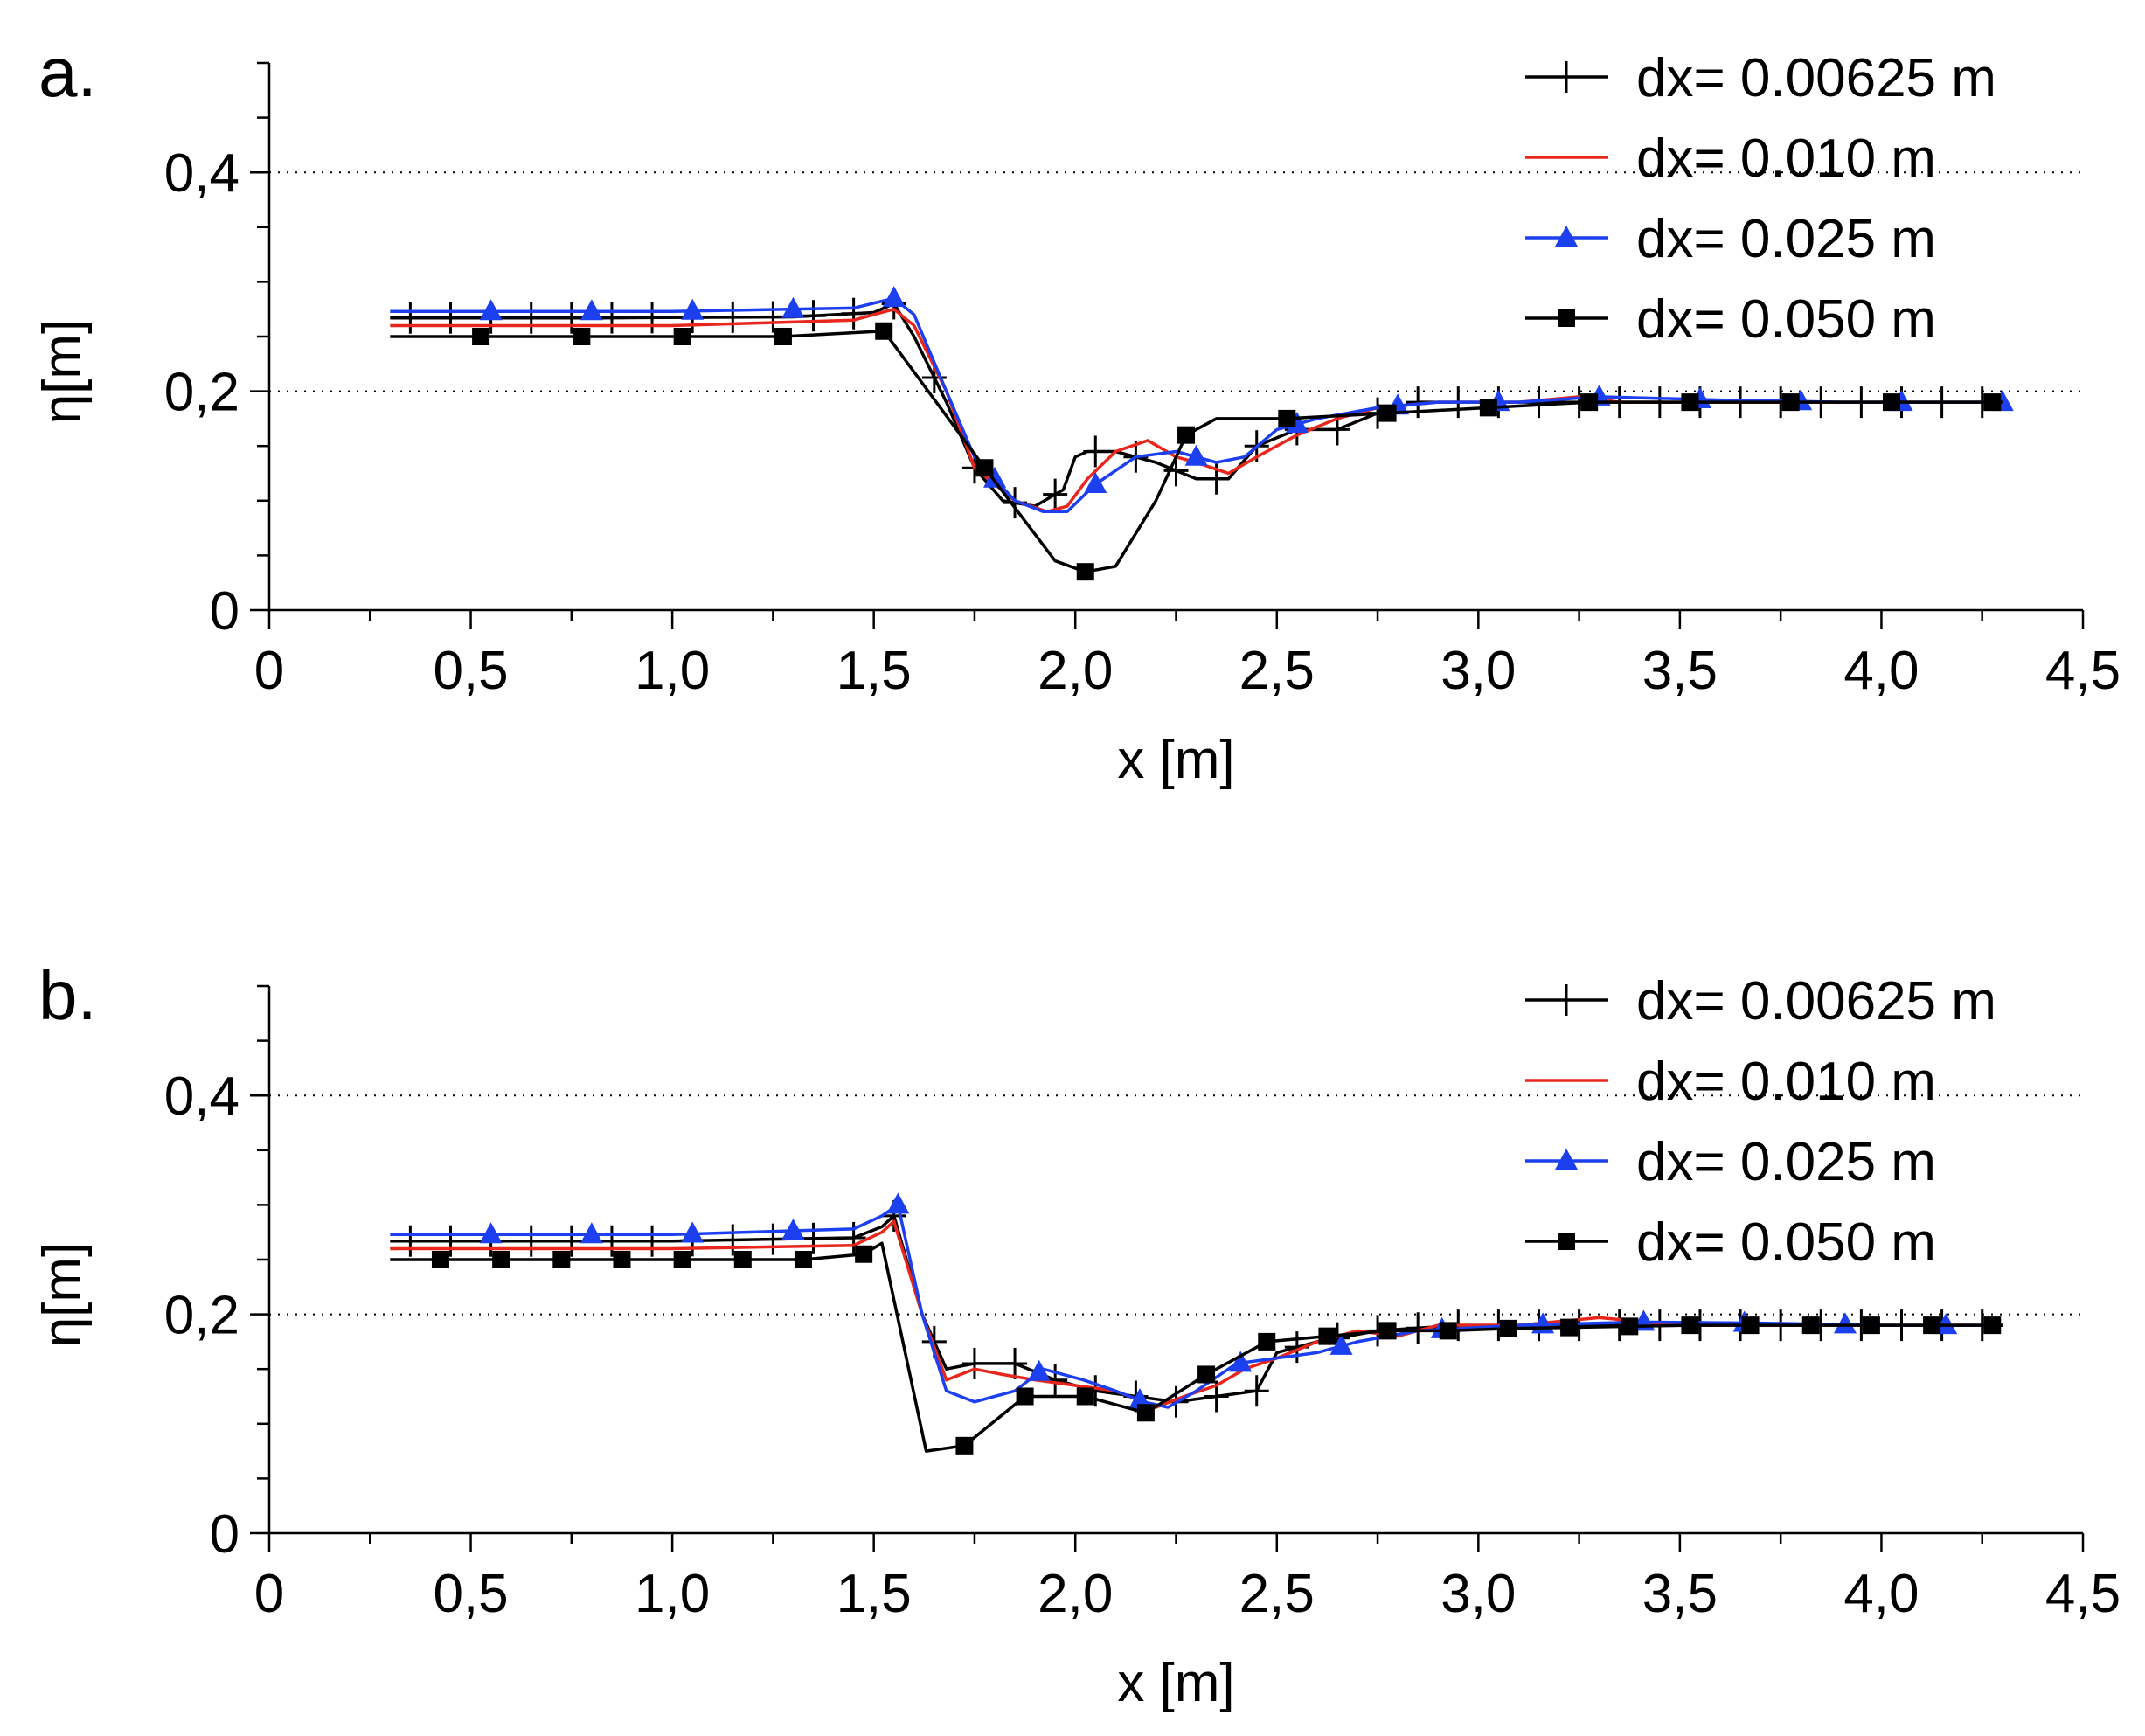 The image size is (2145, 1736). Describe the element at coordinates (269, 671) in the screenshot. I see `x-tick-label: 0` at that location.